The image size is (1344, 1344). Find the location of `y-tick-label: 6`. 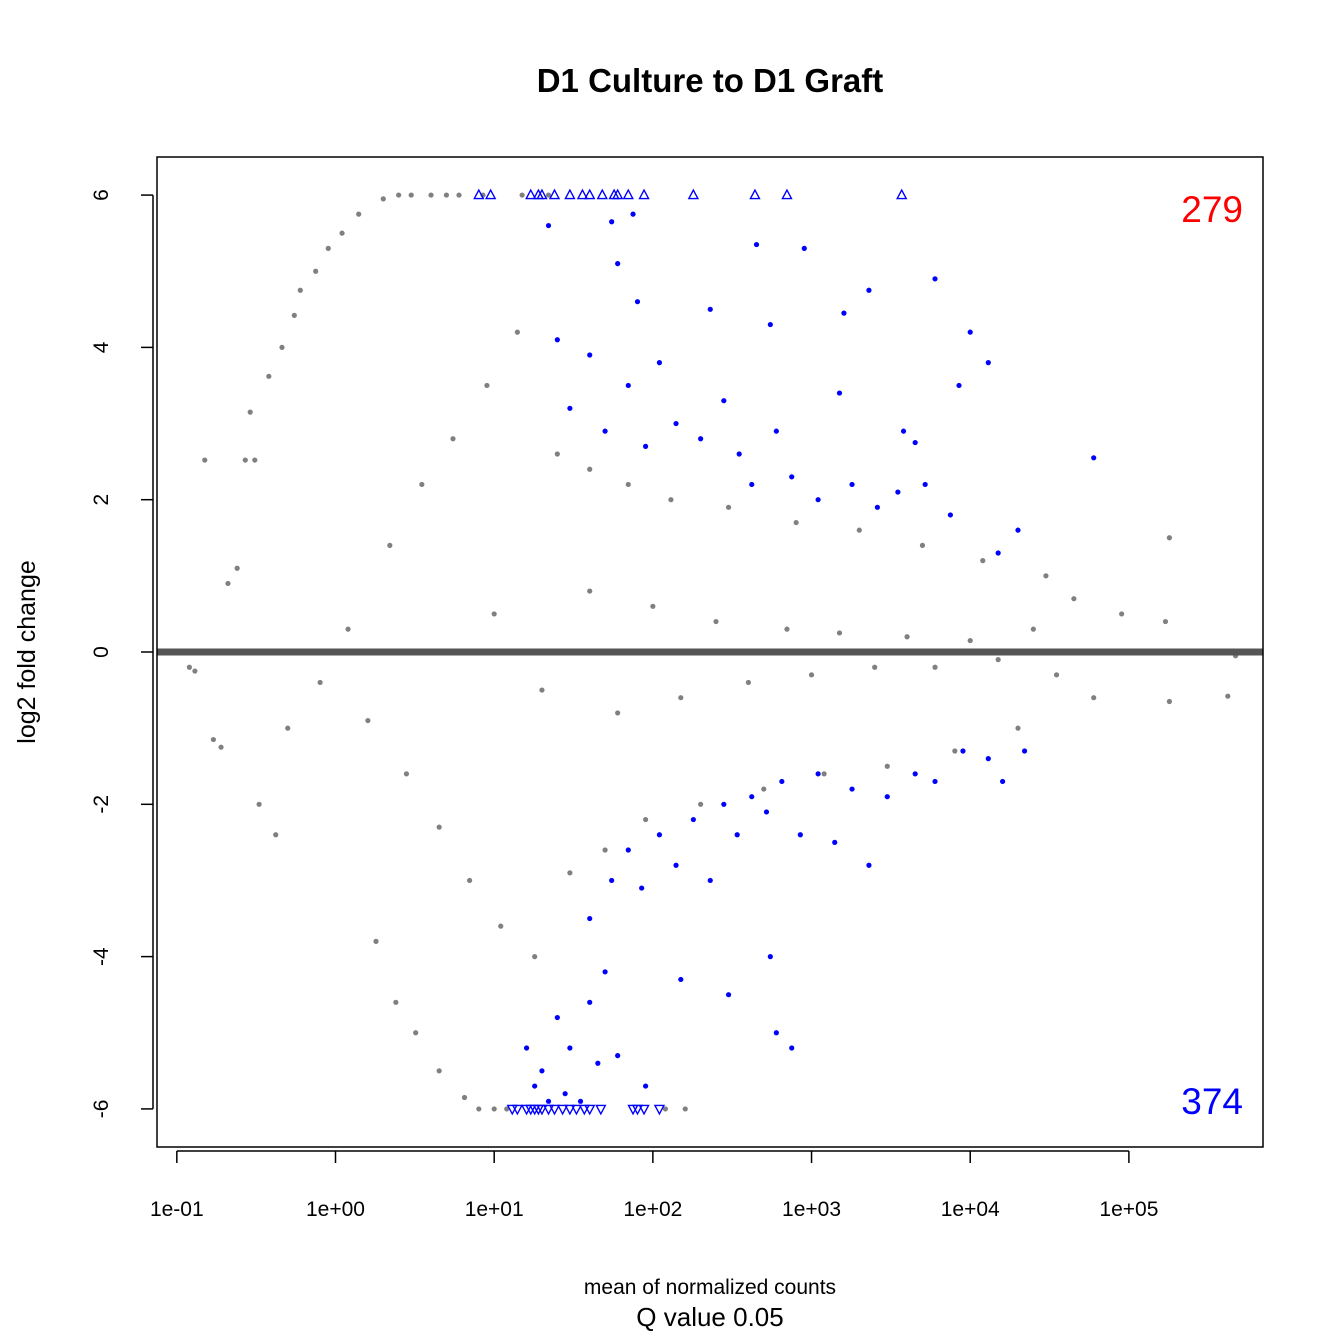

y-tick-label: 6 is located at coordinates (101, 195).